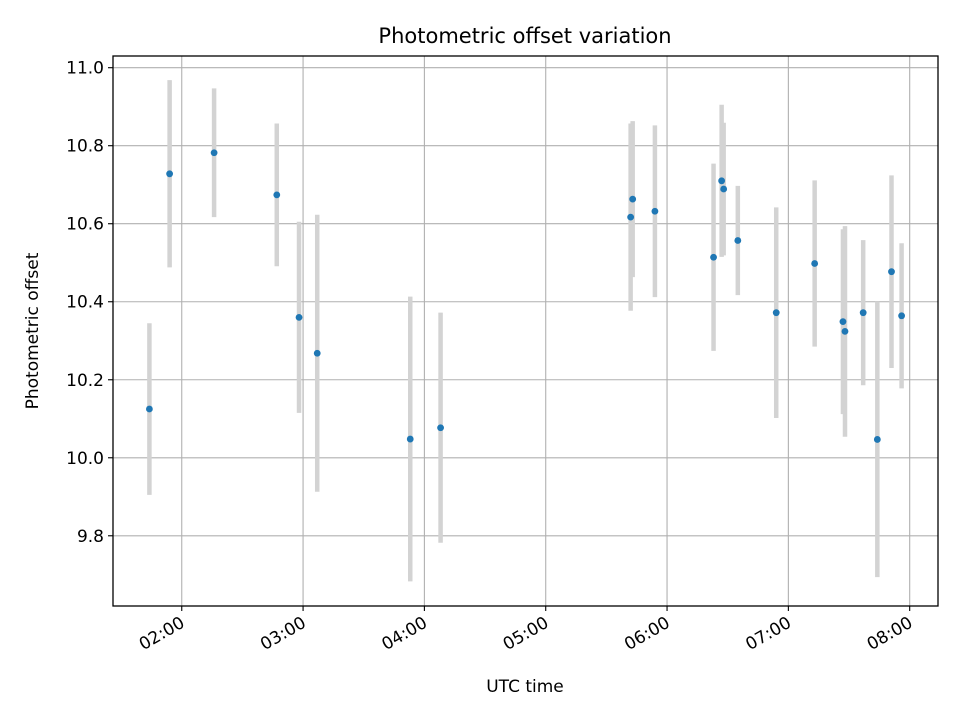 The height and width of the screenshot is (720, 960). Describe the element at coordinates (524, 36) in the screenshot. I see `chart-title: Photometric offset variation` at that location.